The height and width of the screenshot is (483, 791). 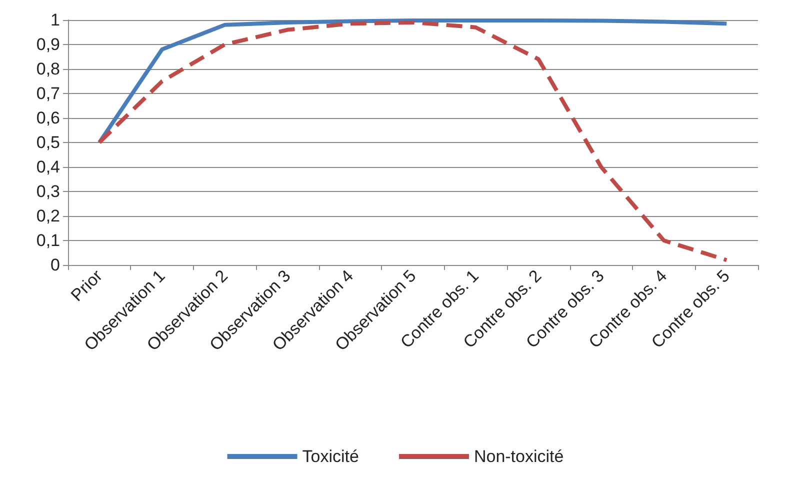 What do you see at coordinates (48, 118) in the screenshot?
I see `y-tick-label: 0,6` at bounding box center [48, 118].